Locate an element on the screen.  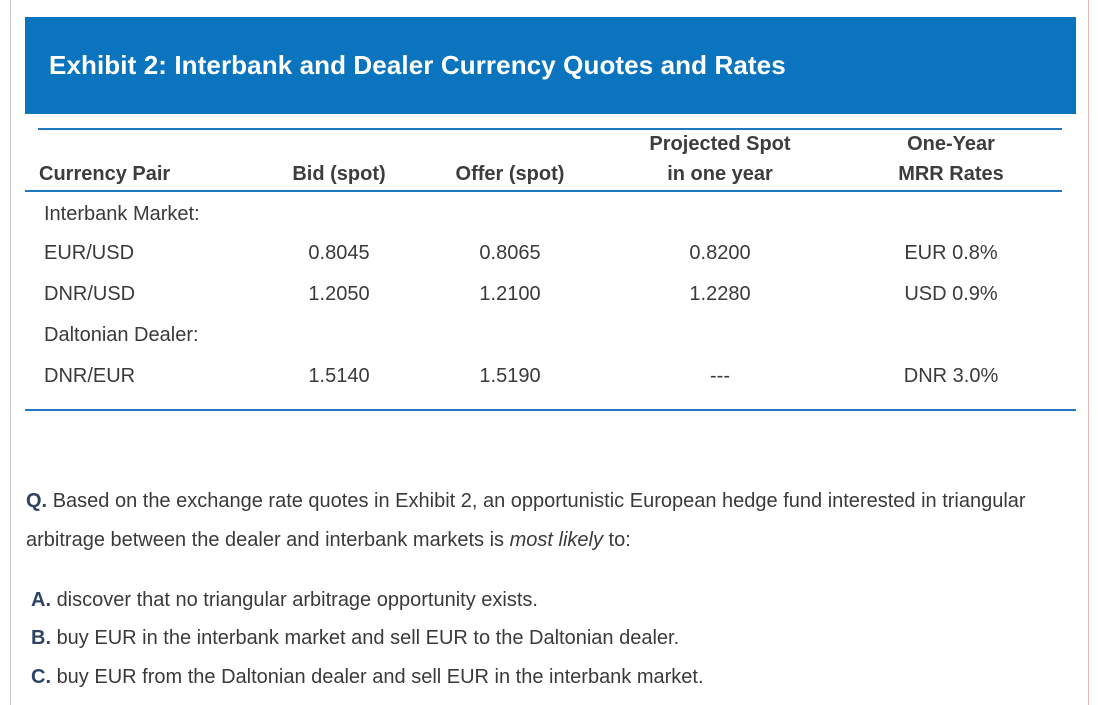
cell-mrr: EUR 0.8% is located at coordinates (951, 253).